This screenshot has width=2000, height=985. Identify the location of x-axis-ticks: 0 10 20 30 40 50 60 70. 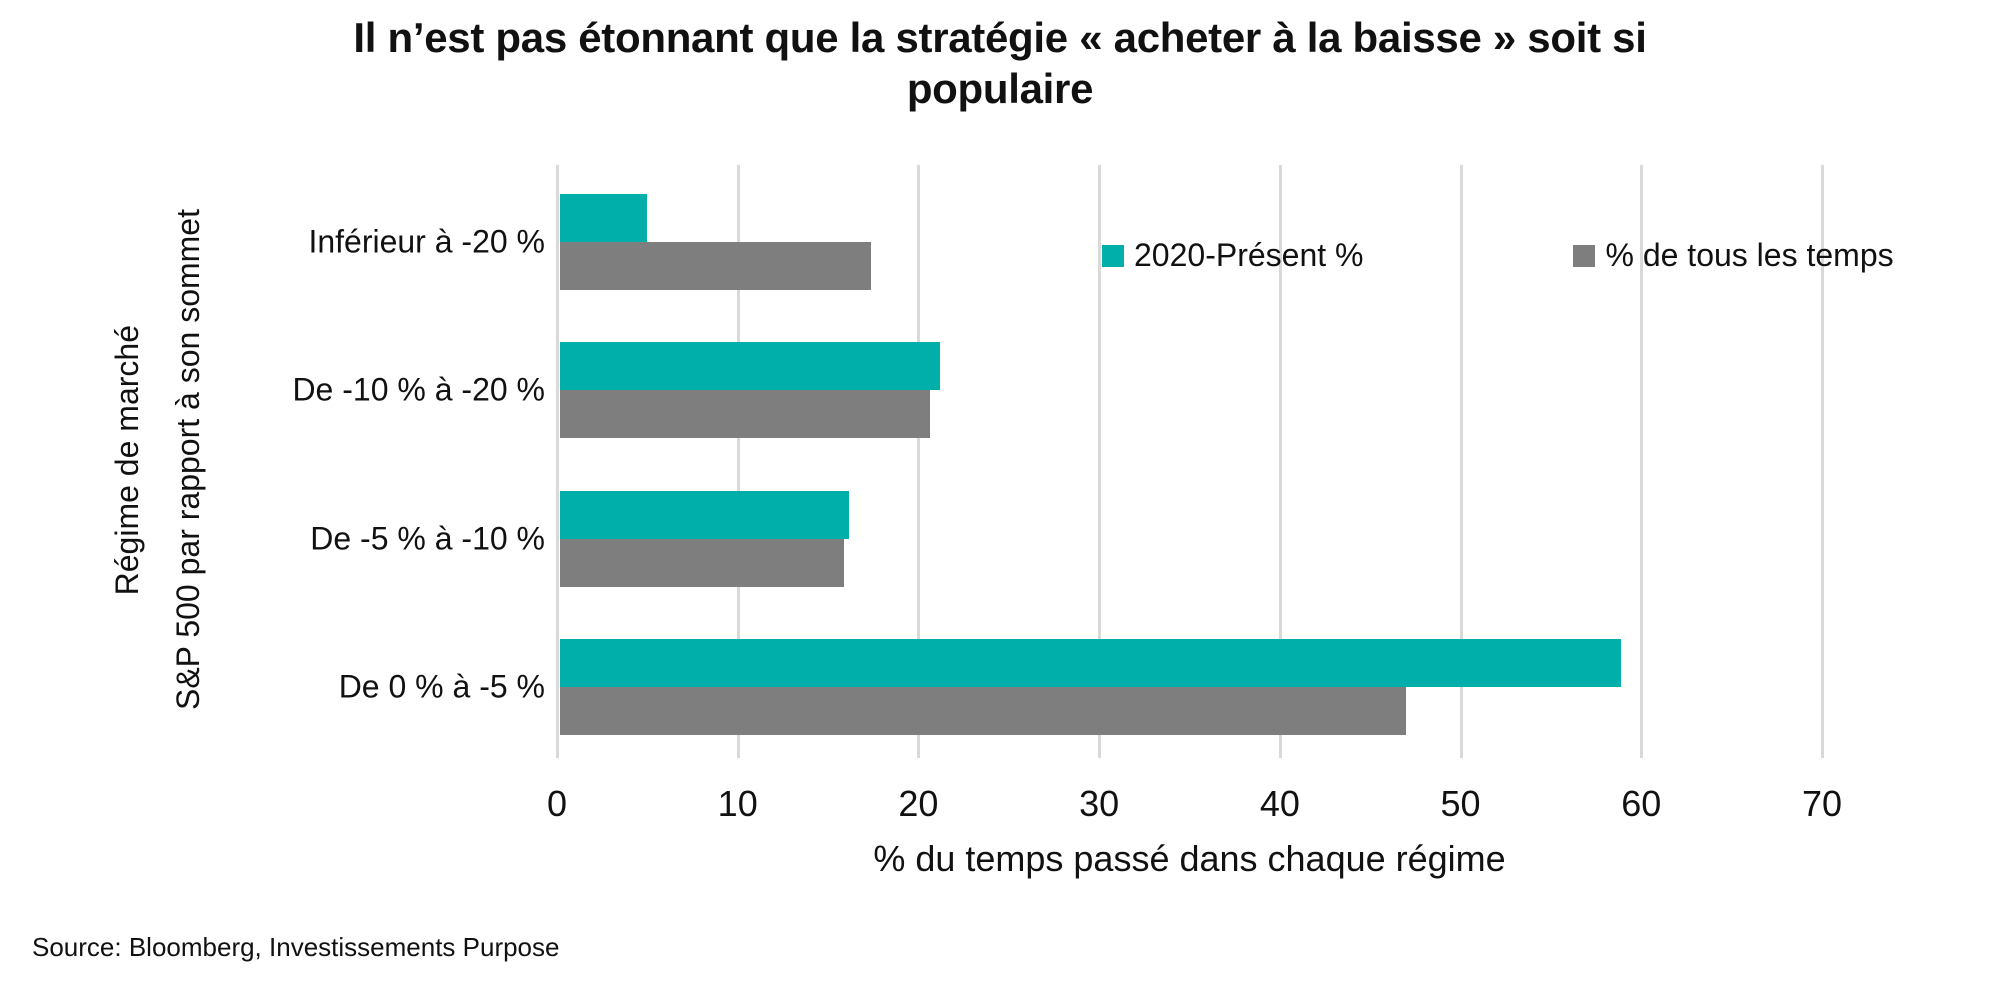
(1194, 804).